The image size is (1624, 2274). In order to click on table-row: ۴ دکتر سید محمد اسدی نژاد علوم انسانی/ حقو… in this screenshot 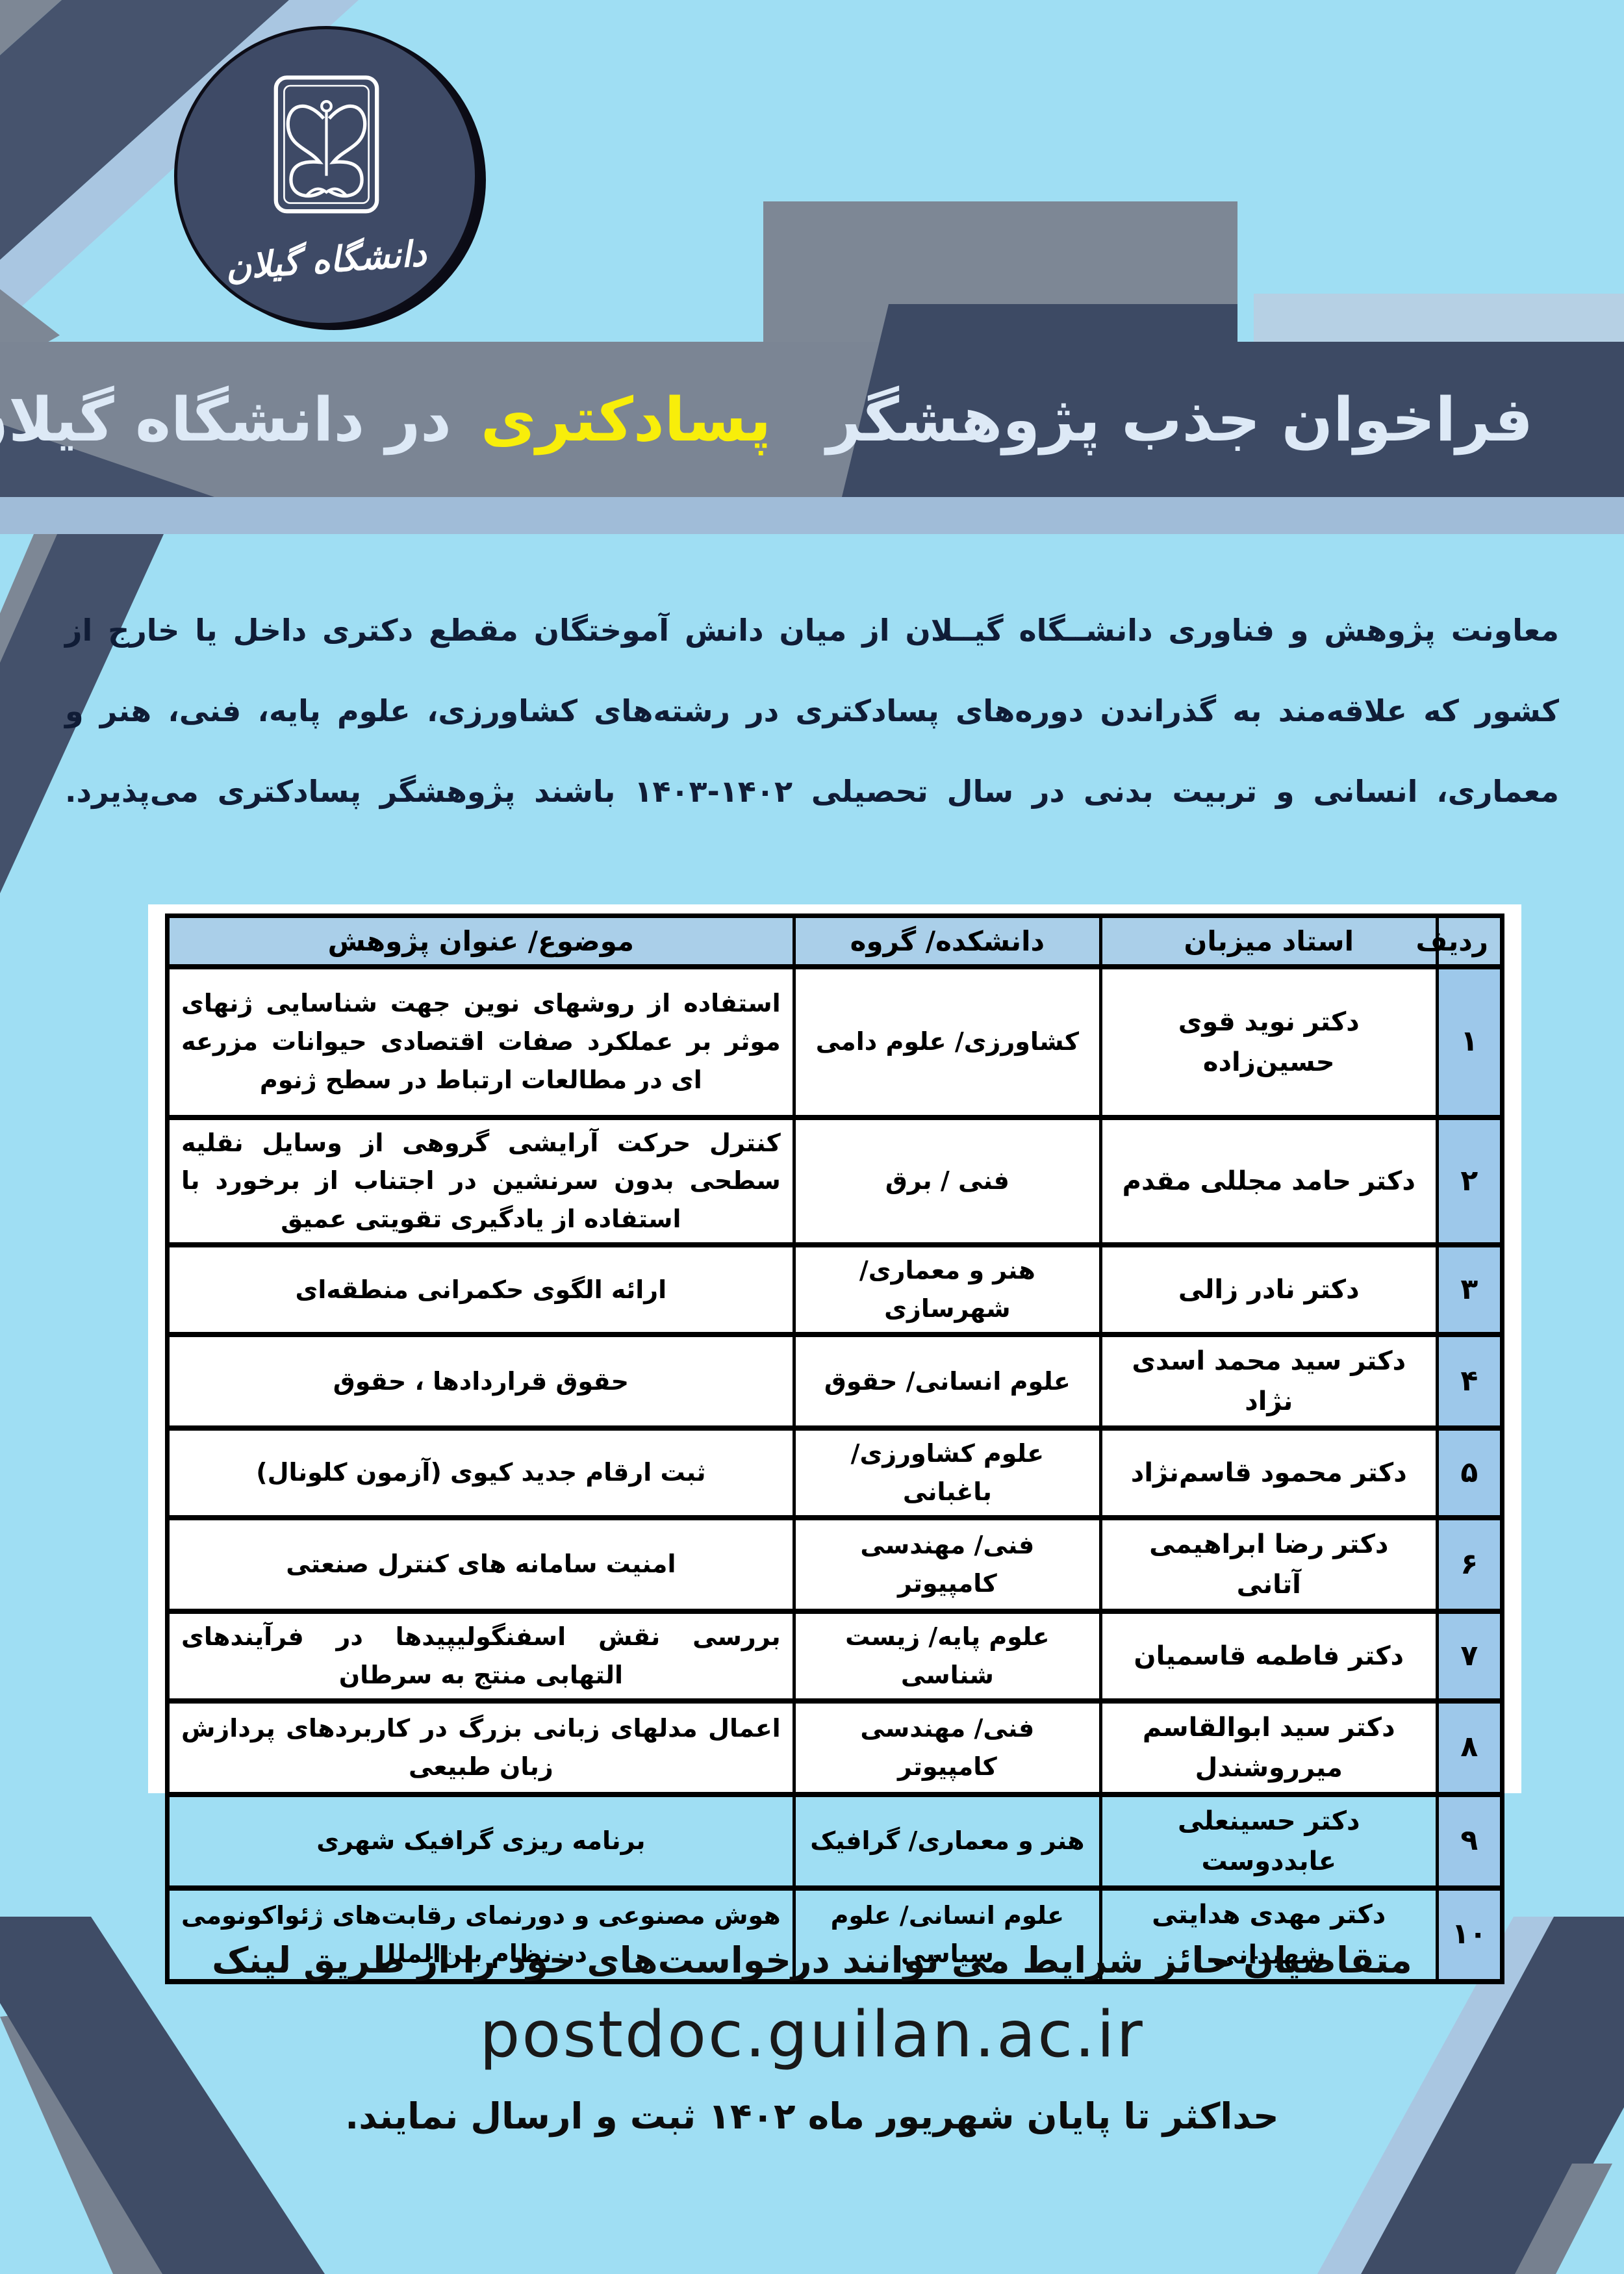, I will do `click(835, 1382)`.